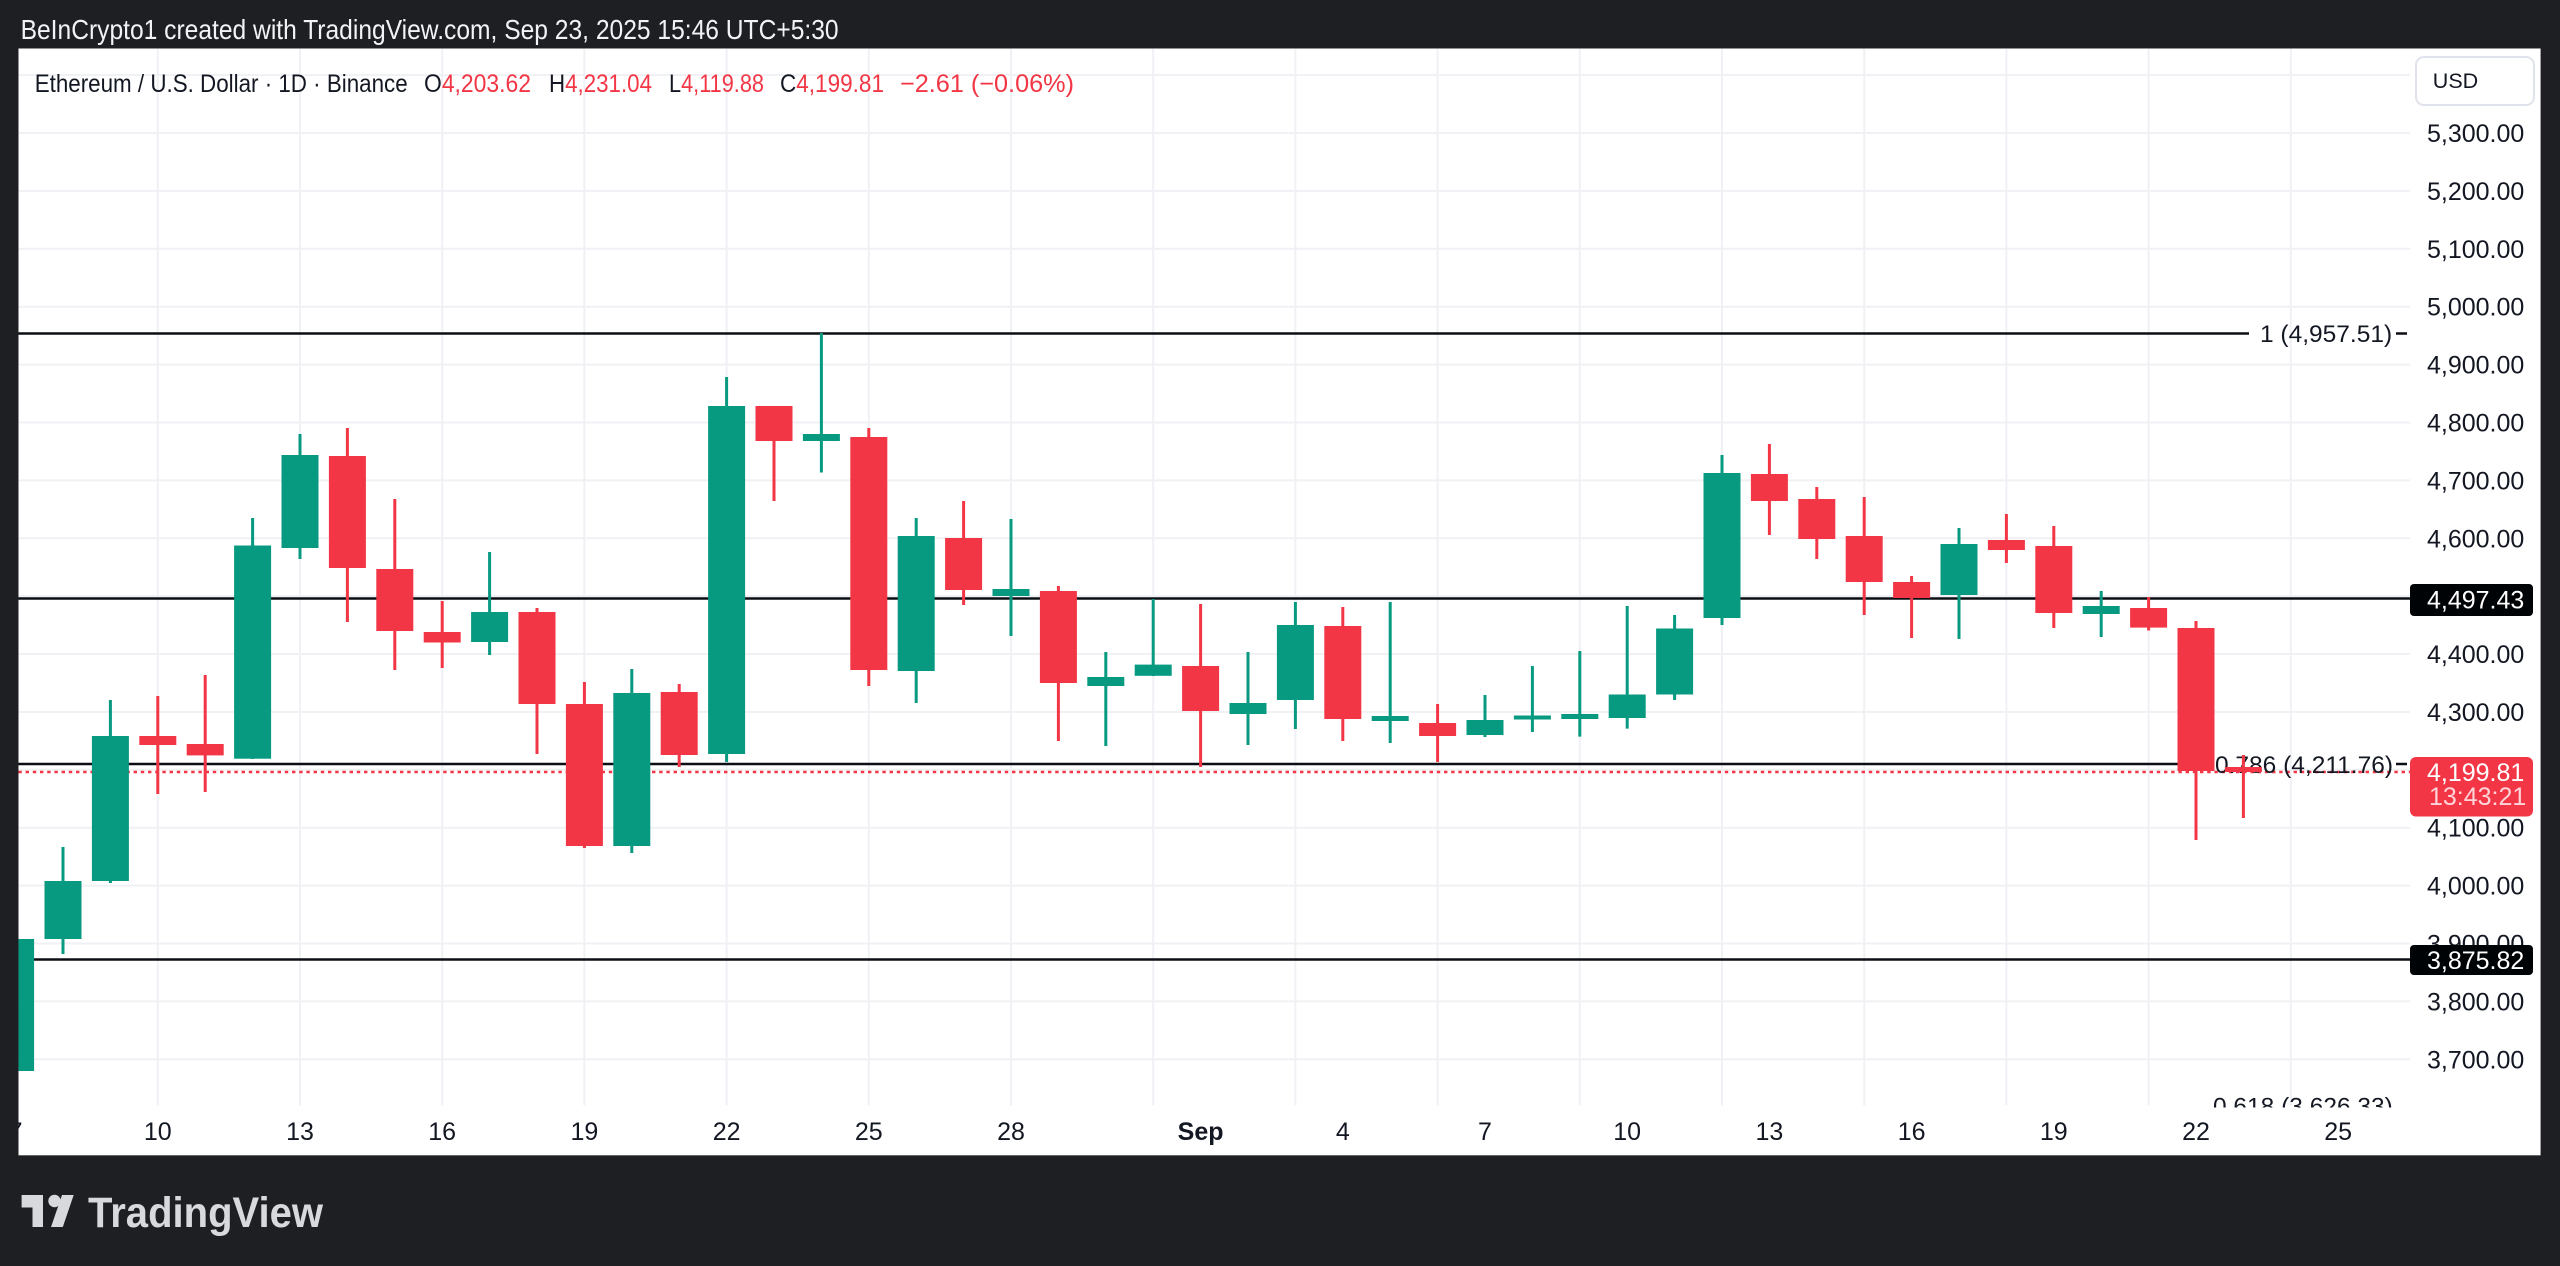 This screenshot has height=1266, width=2560. I want to click on svg-text: 13:43:21, so click(2477, 797).